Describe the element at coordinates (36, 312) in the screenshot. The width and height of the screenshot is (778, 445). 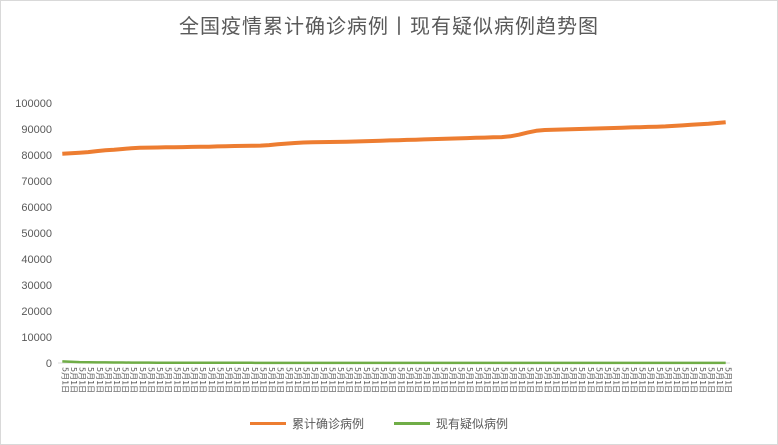
I see `y-tick-label: 20000` at that location.